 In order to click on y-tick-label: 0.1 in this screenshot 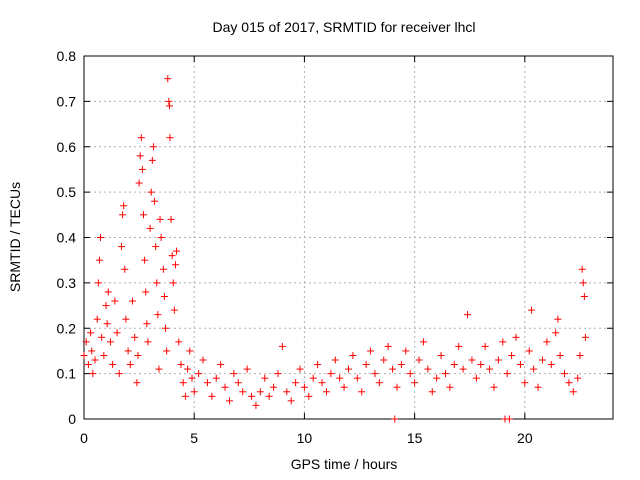, I will do `click(67, 374)`.